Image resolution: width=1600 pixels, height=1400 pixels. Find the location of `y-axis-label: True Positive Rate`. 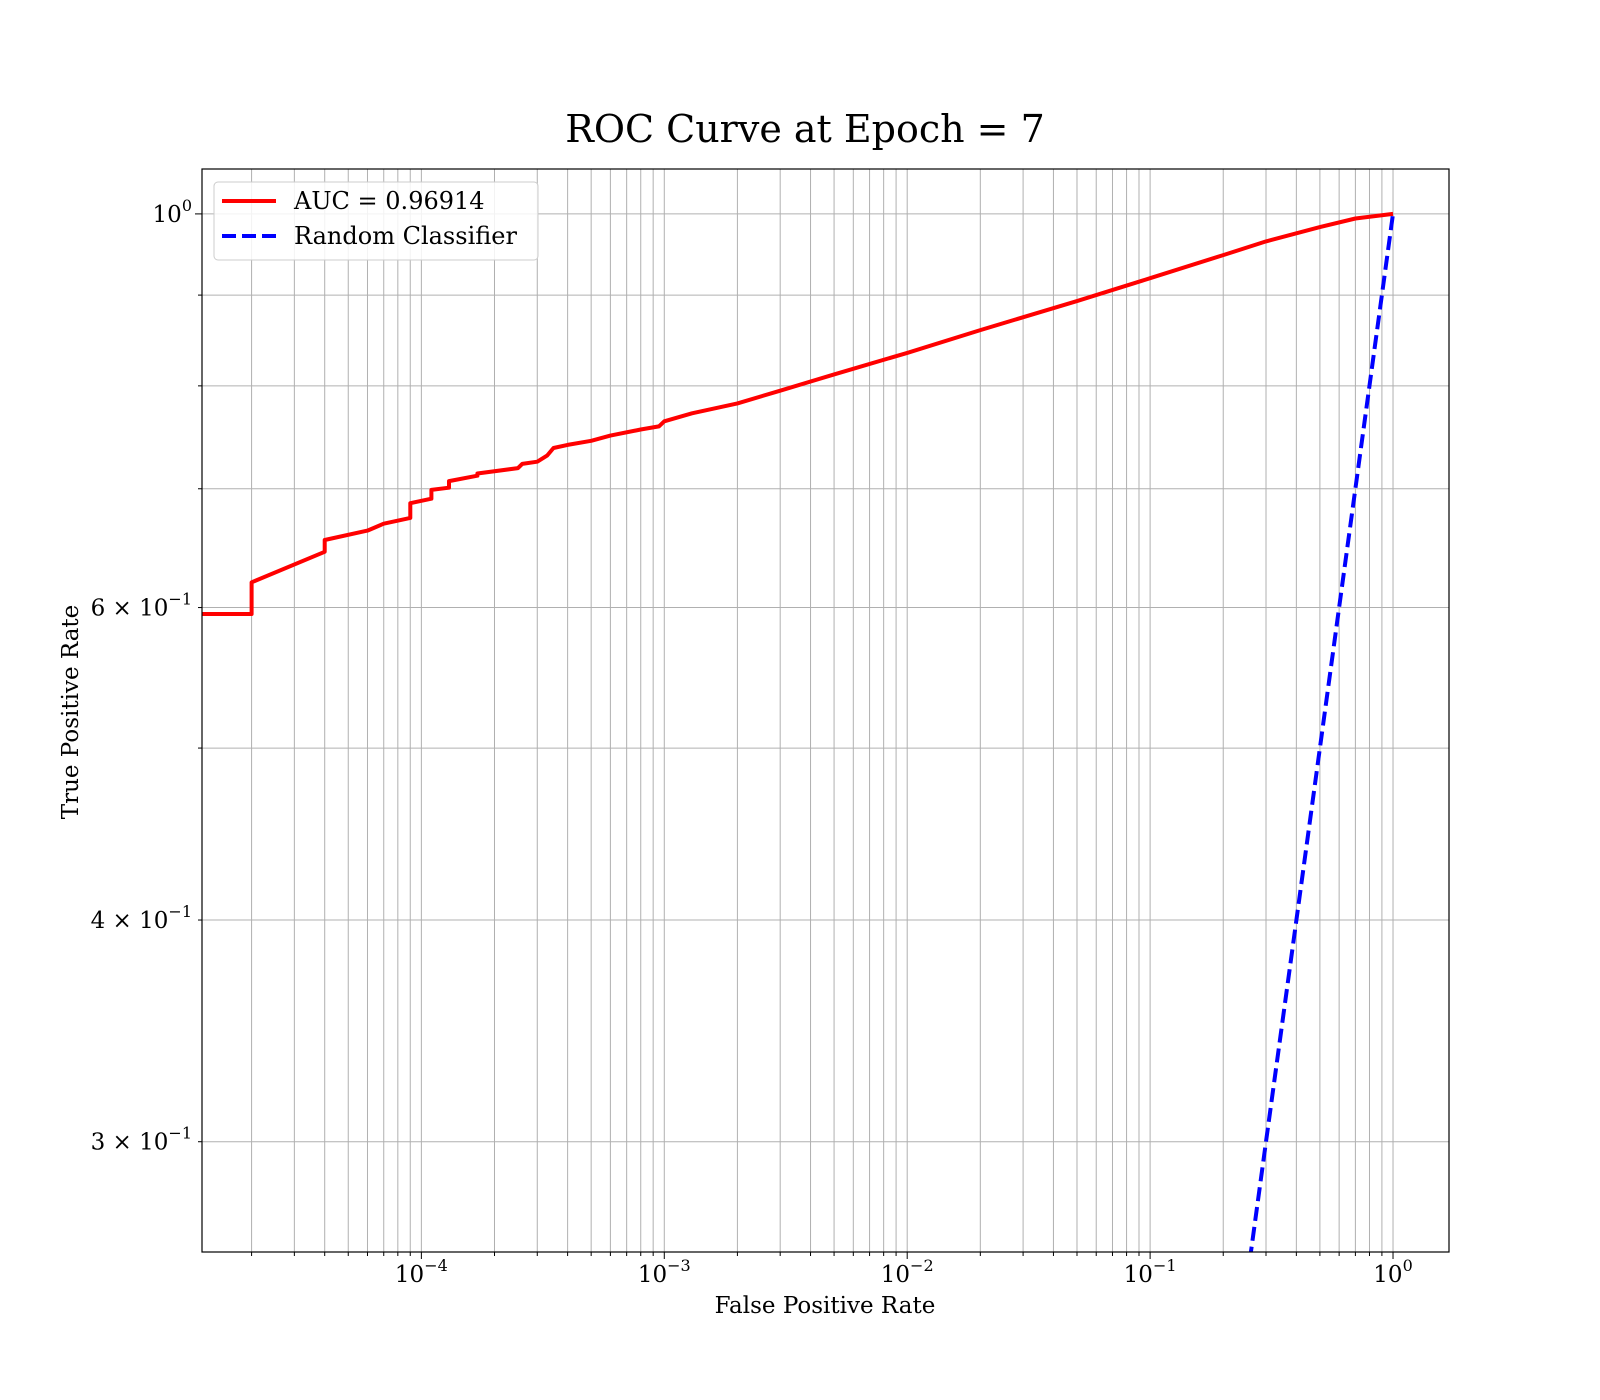

y-axis-label: True Positive Rate is located at coordinates (71, 712).